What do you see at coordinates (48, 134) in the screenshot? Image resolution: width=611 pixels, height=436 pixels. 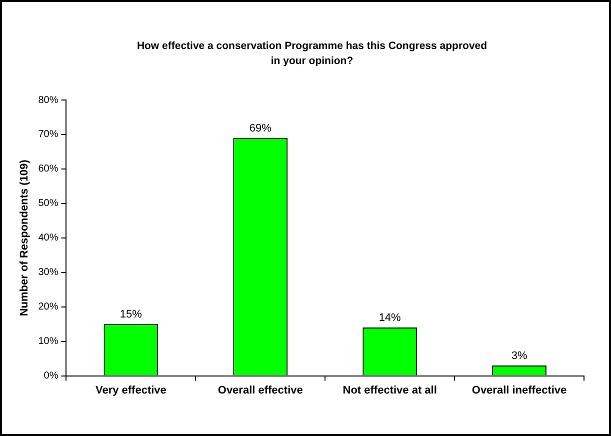 I see `y-tick-label: 70%` at bounding box center [48, 134].